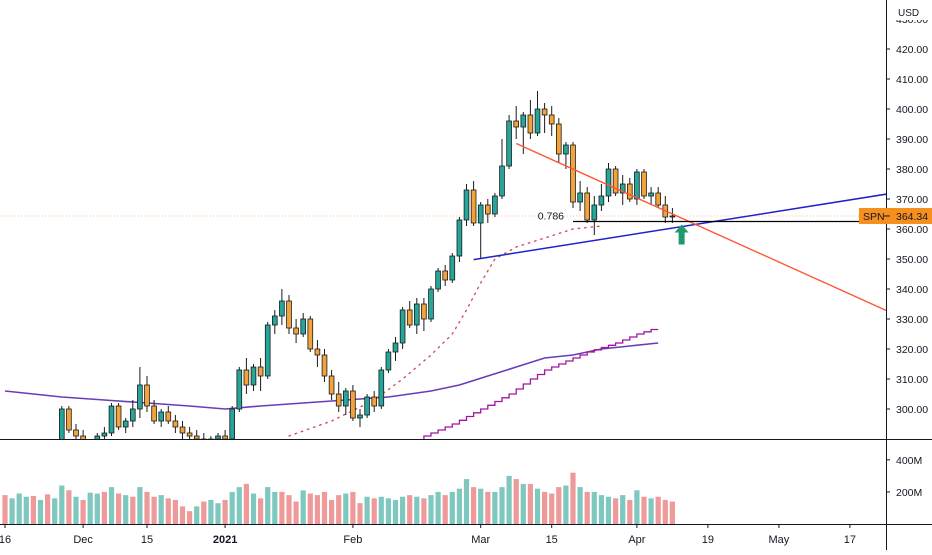 The height and width of the screenshot is (555, 932). Describe the element at coordinates (912, 200) in the screenshot. I see `price-tick-label: 370.00` at that location.